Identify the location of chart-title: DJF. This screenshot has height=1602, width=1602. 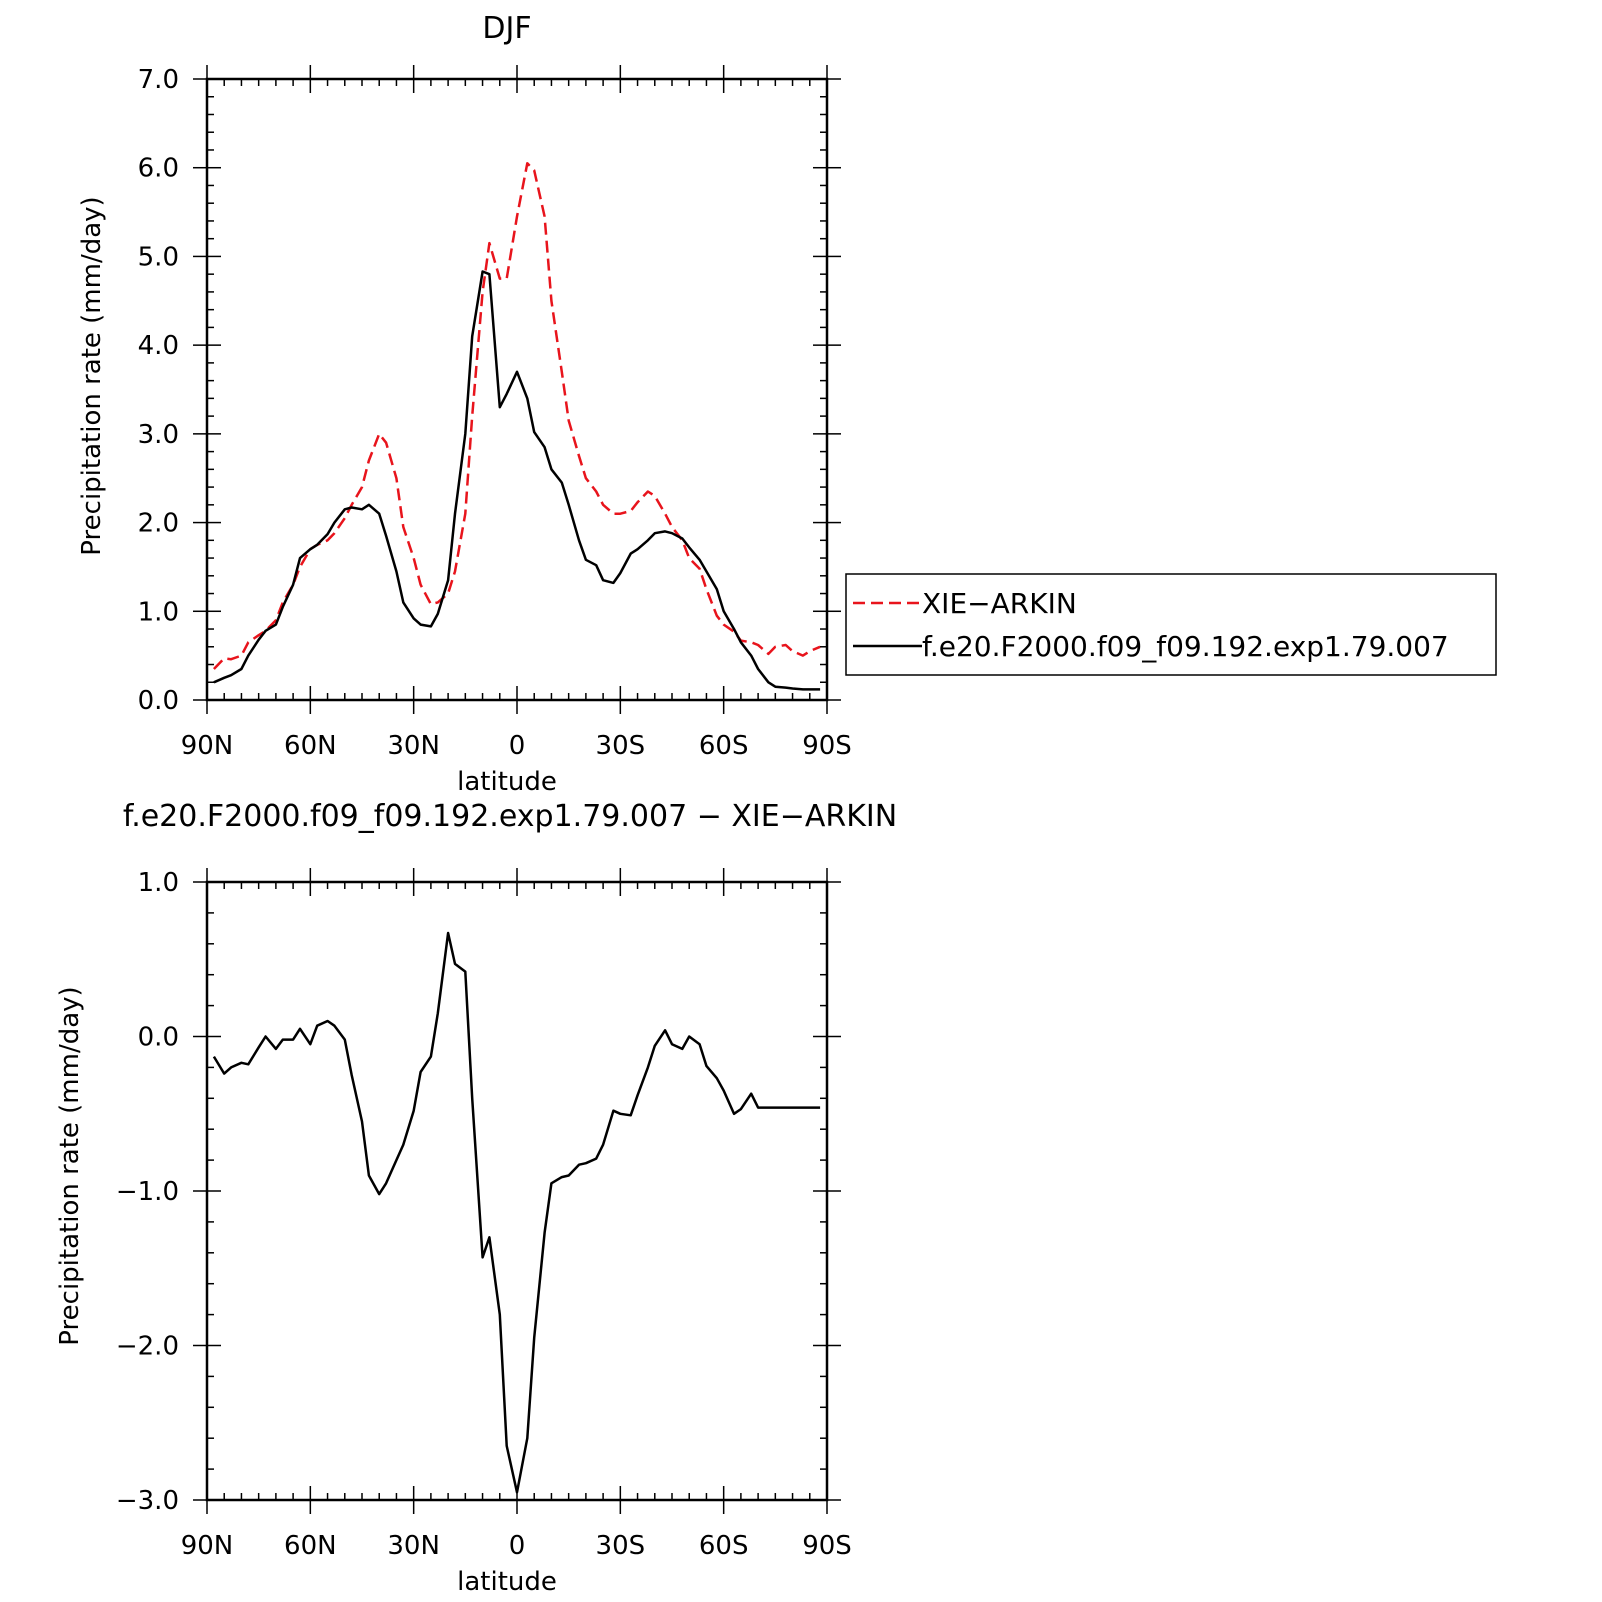
(506, 28).